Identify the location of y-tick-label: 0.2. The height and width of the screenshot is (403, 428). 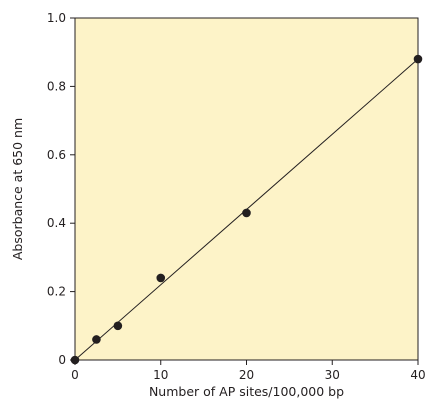
(56, 292).